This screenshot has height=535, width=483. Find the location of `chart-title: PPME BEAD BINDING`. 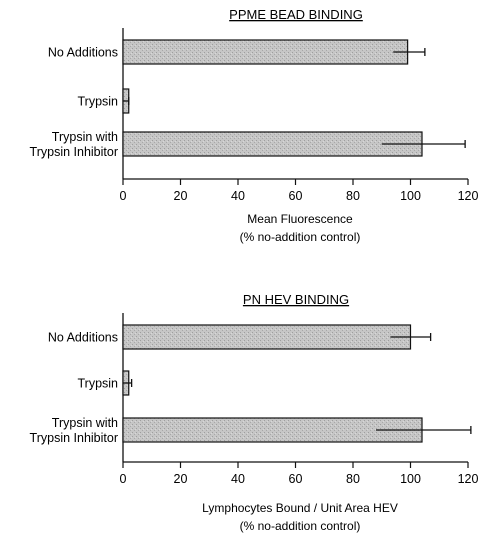

chart-title: PPME BEAD BINDING is located at coordinates (296, 14).